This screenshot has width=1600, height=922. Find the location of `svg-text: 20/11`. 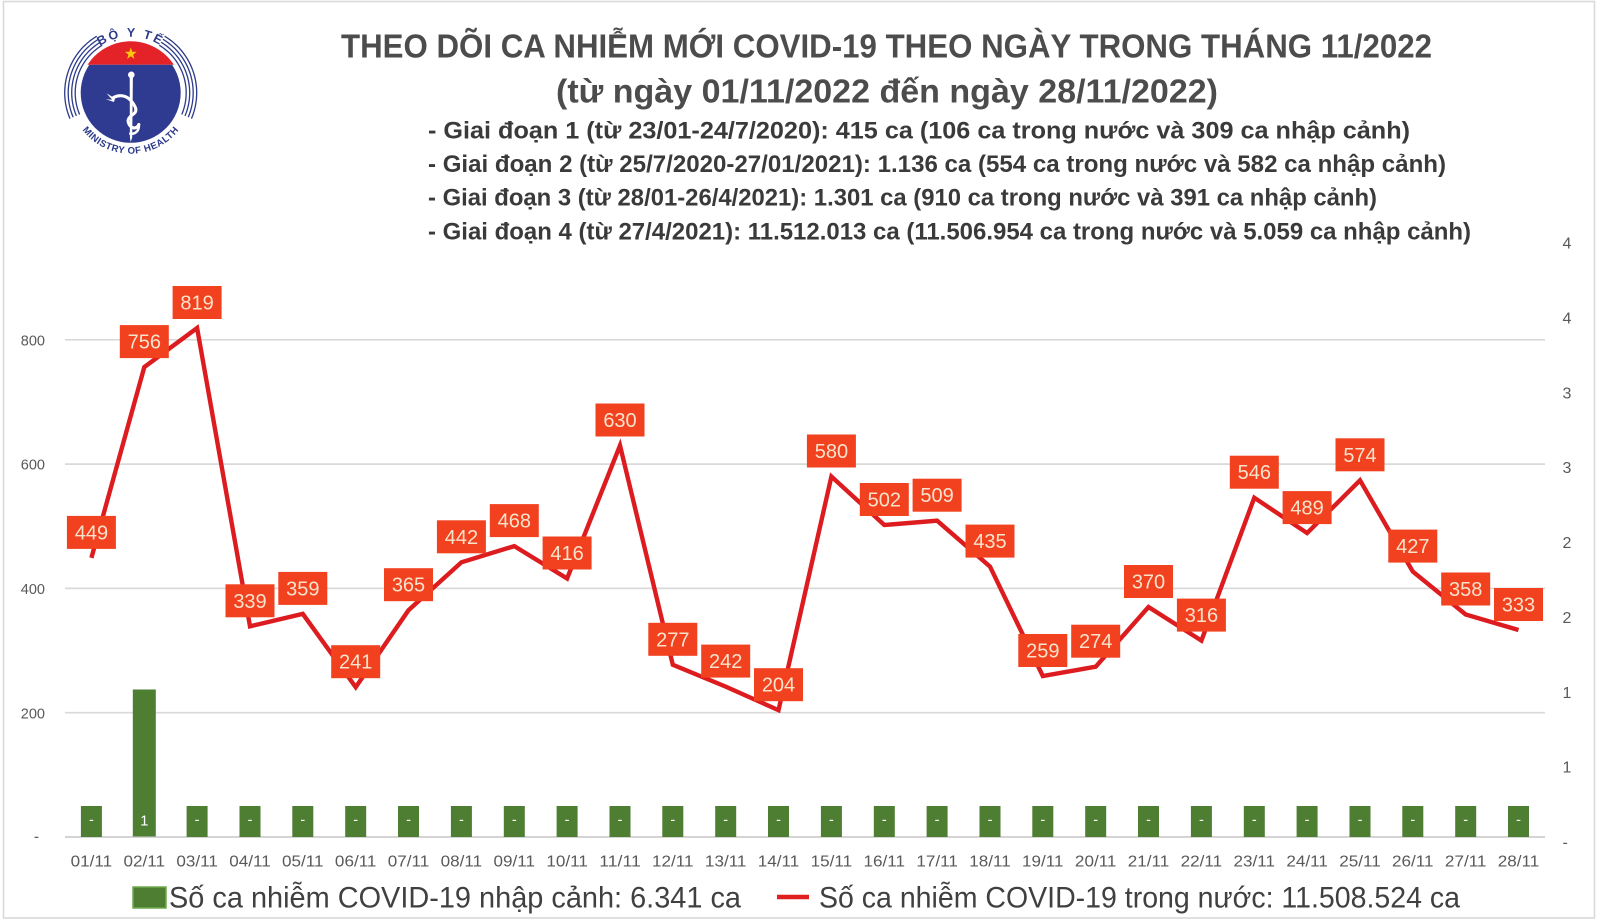

svg-text: 20/11 is located at coordinates (1096, 862).